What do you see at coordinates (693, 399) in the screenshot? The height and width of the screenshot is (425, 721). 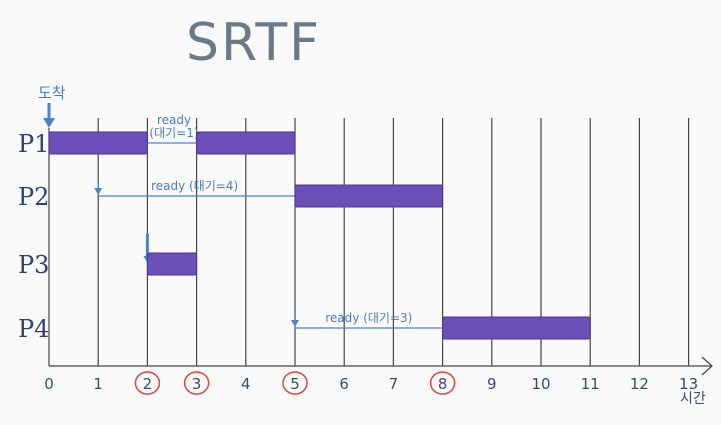 I see `time-unit-label: 시간` at bounding box center [693, 399].